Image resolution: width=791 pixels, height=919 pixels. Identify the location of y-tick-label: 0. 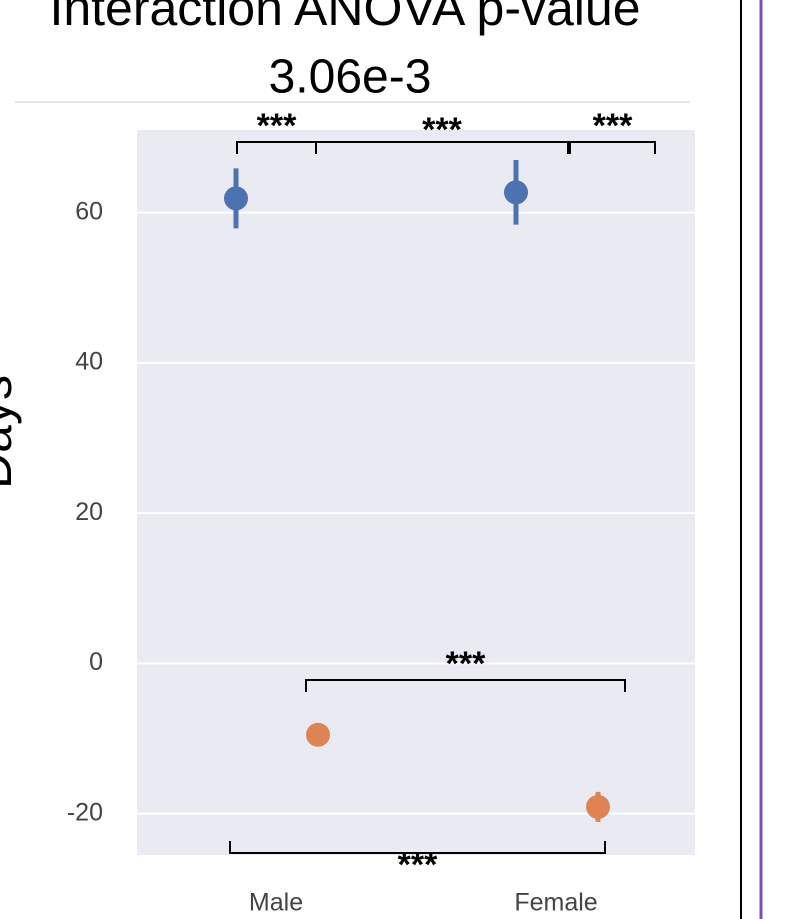
(96, 662).